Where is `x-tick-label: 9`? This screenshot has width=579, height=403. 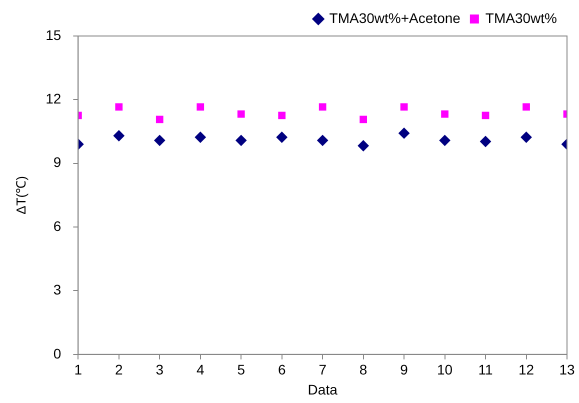
x-tick-label: 9 is located at coordinates (404, 370).